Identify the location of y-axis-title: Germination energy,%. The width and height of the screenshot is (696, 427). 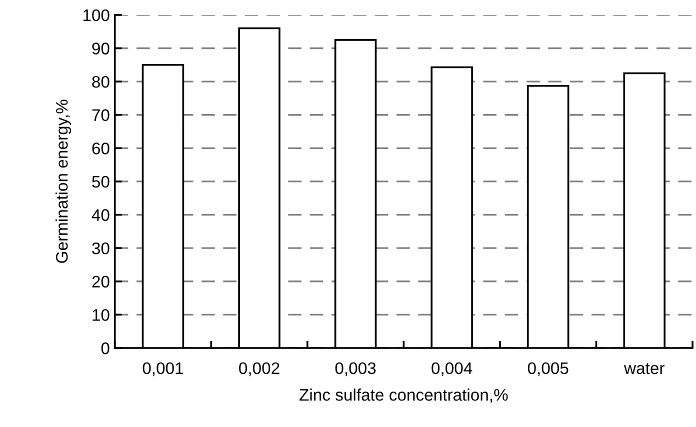
(64, 181).